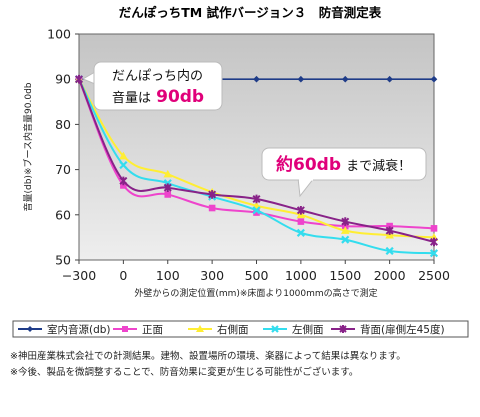 Image resolution: width=480 pixels, height=417 pixels. What do you see at coordinates (138, 330) in the screenshot?
I see `legend-item: 正面` at bounding box center [138, 330].